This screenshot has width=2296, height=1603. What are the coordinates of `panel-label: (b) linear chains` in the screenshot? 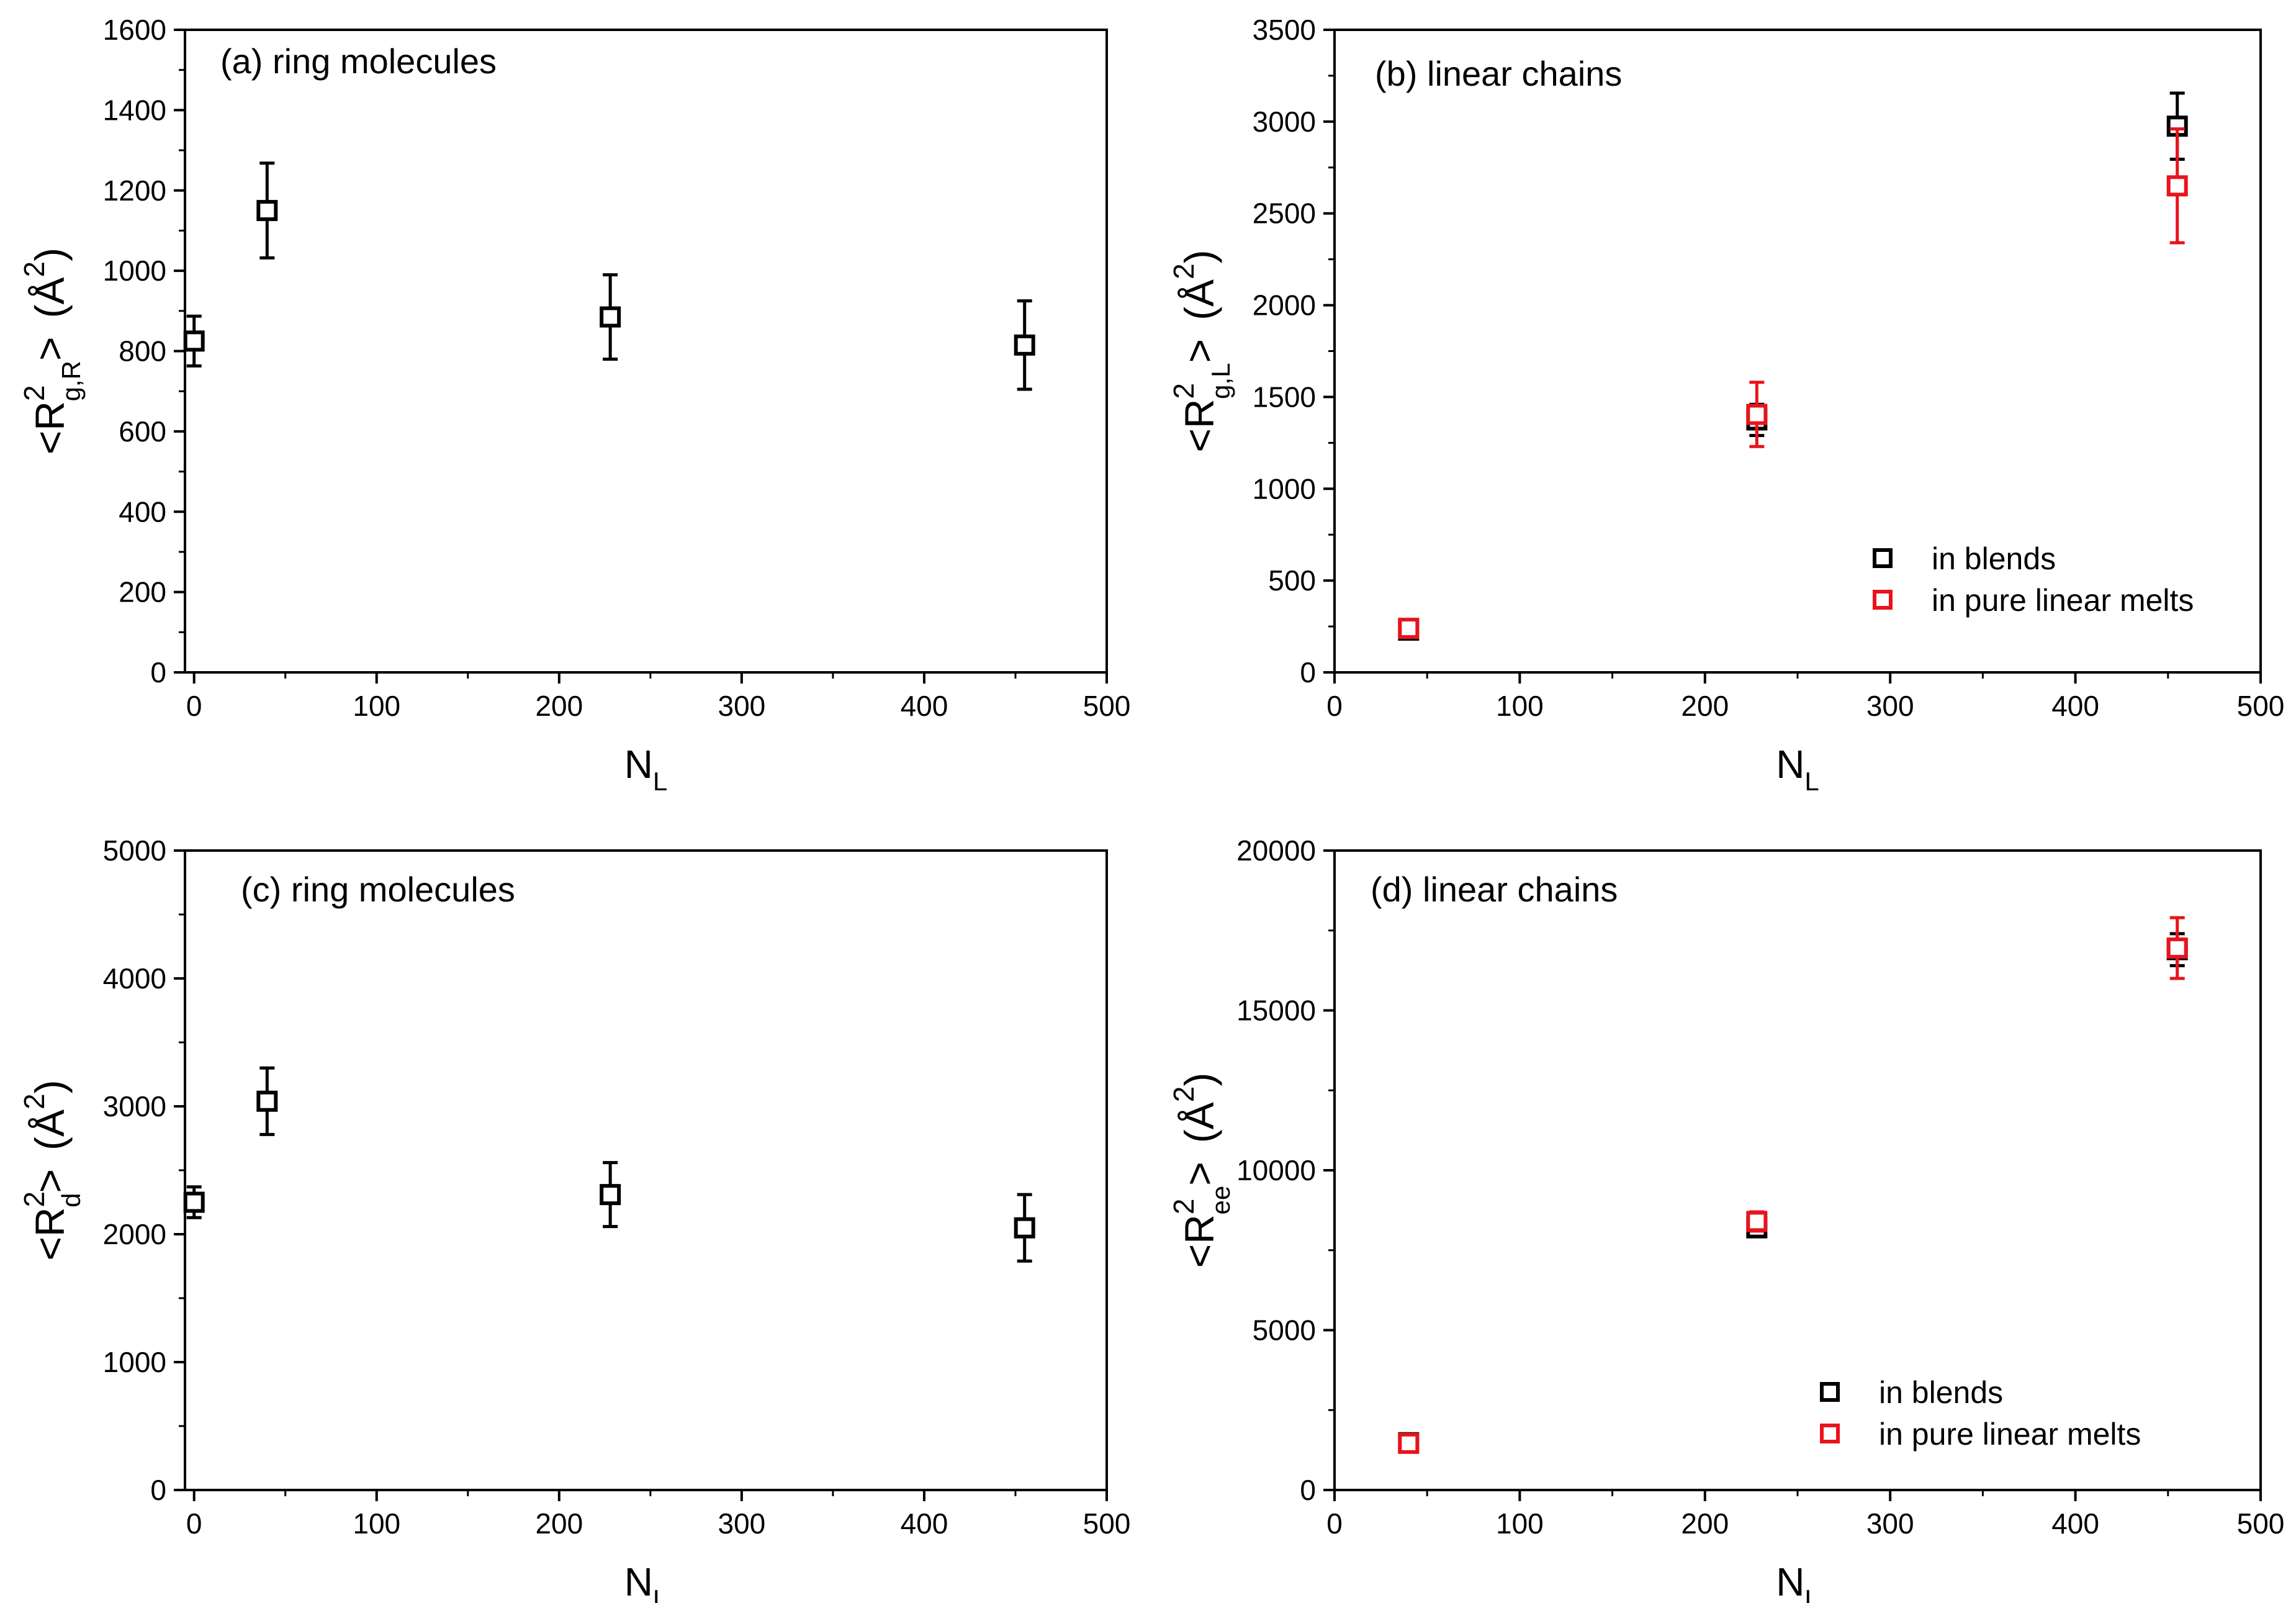 It's located at (1498, 73).